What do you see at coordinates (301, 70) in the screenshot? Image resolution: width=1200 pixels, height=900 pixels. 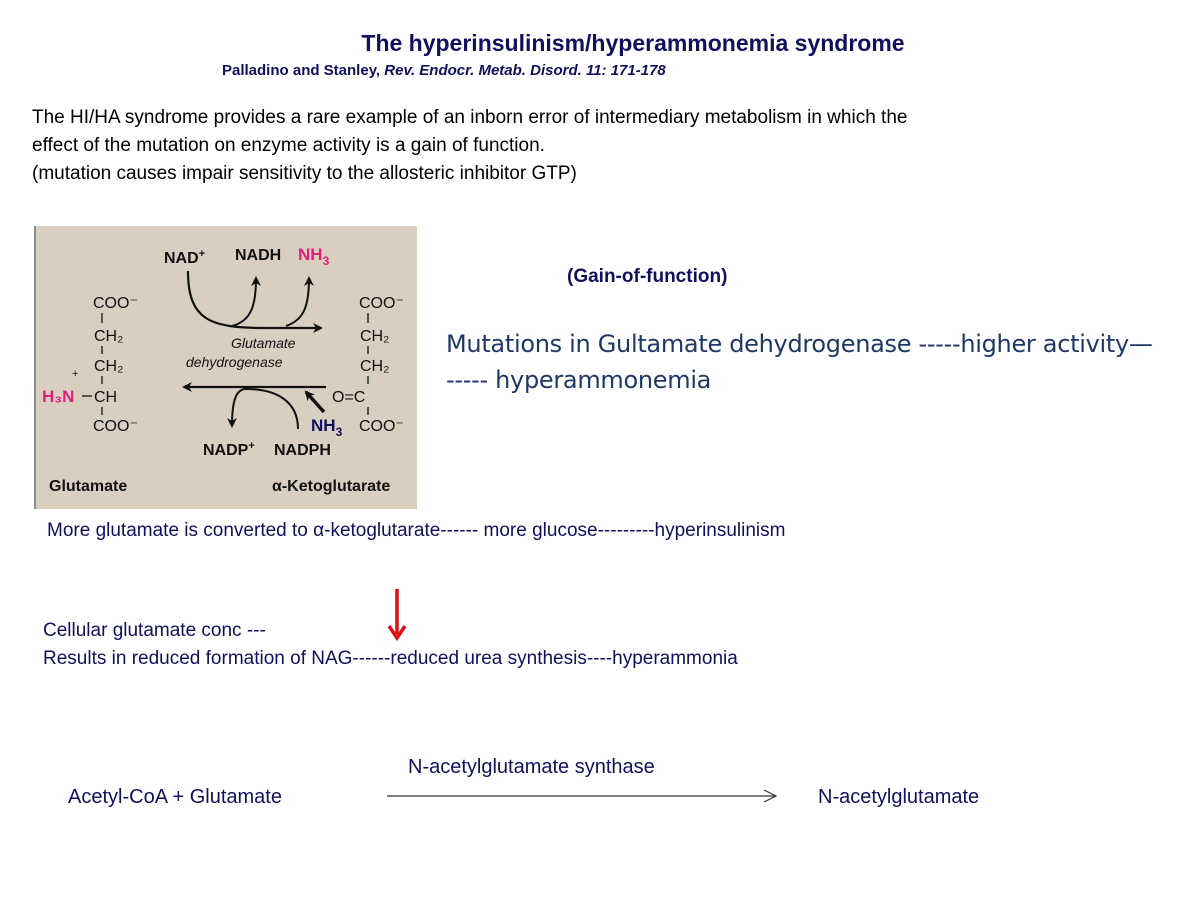 I see `citation-authors: Palladino and Stanley,` at bounding box center [301, 70].